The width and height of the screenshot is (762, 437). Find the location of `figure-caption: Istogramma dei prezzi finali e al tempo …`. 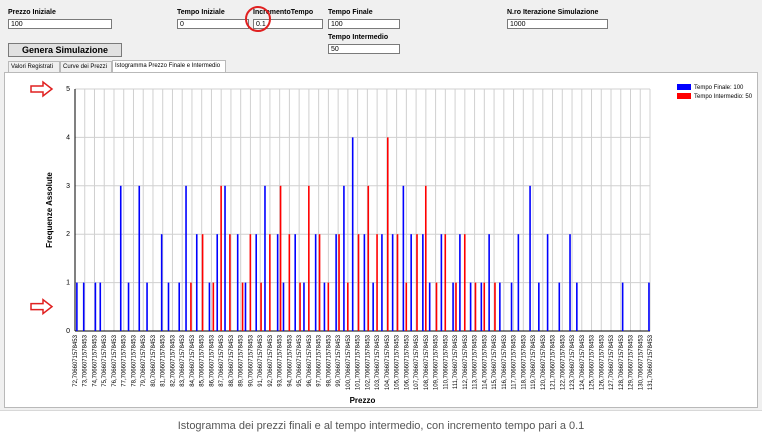

figure-caption: Istogramma dei prezzi finali e al tempo … is located at coordinates (381, 426).